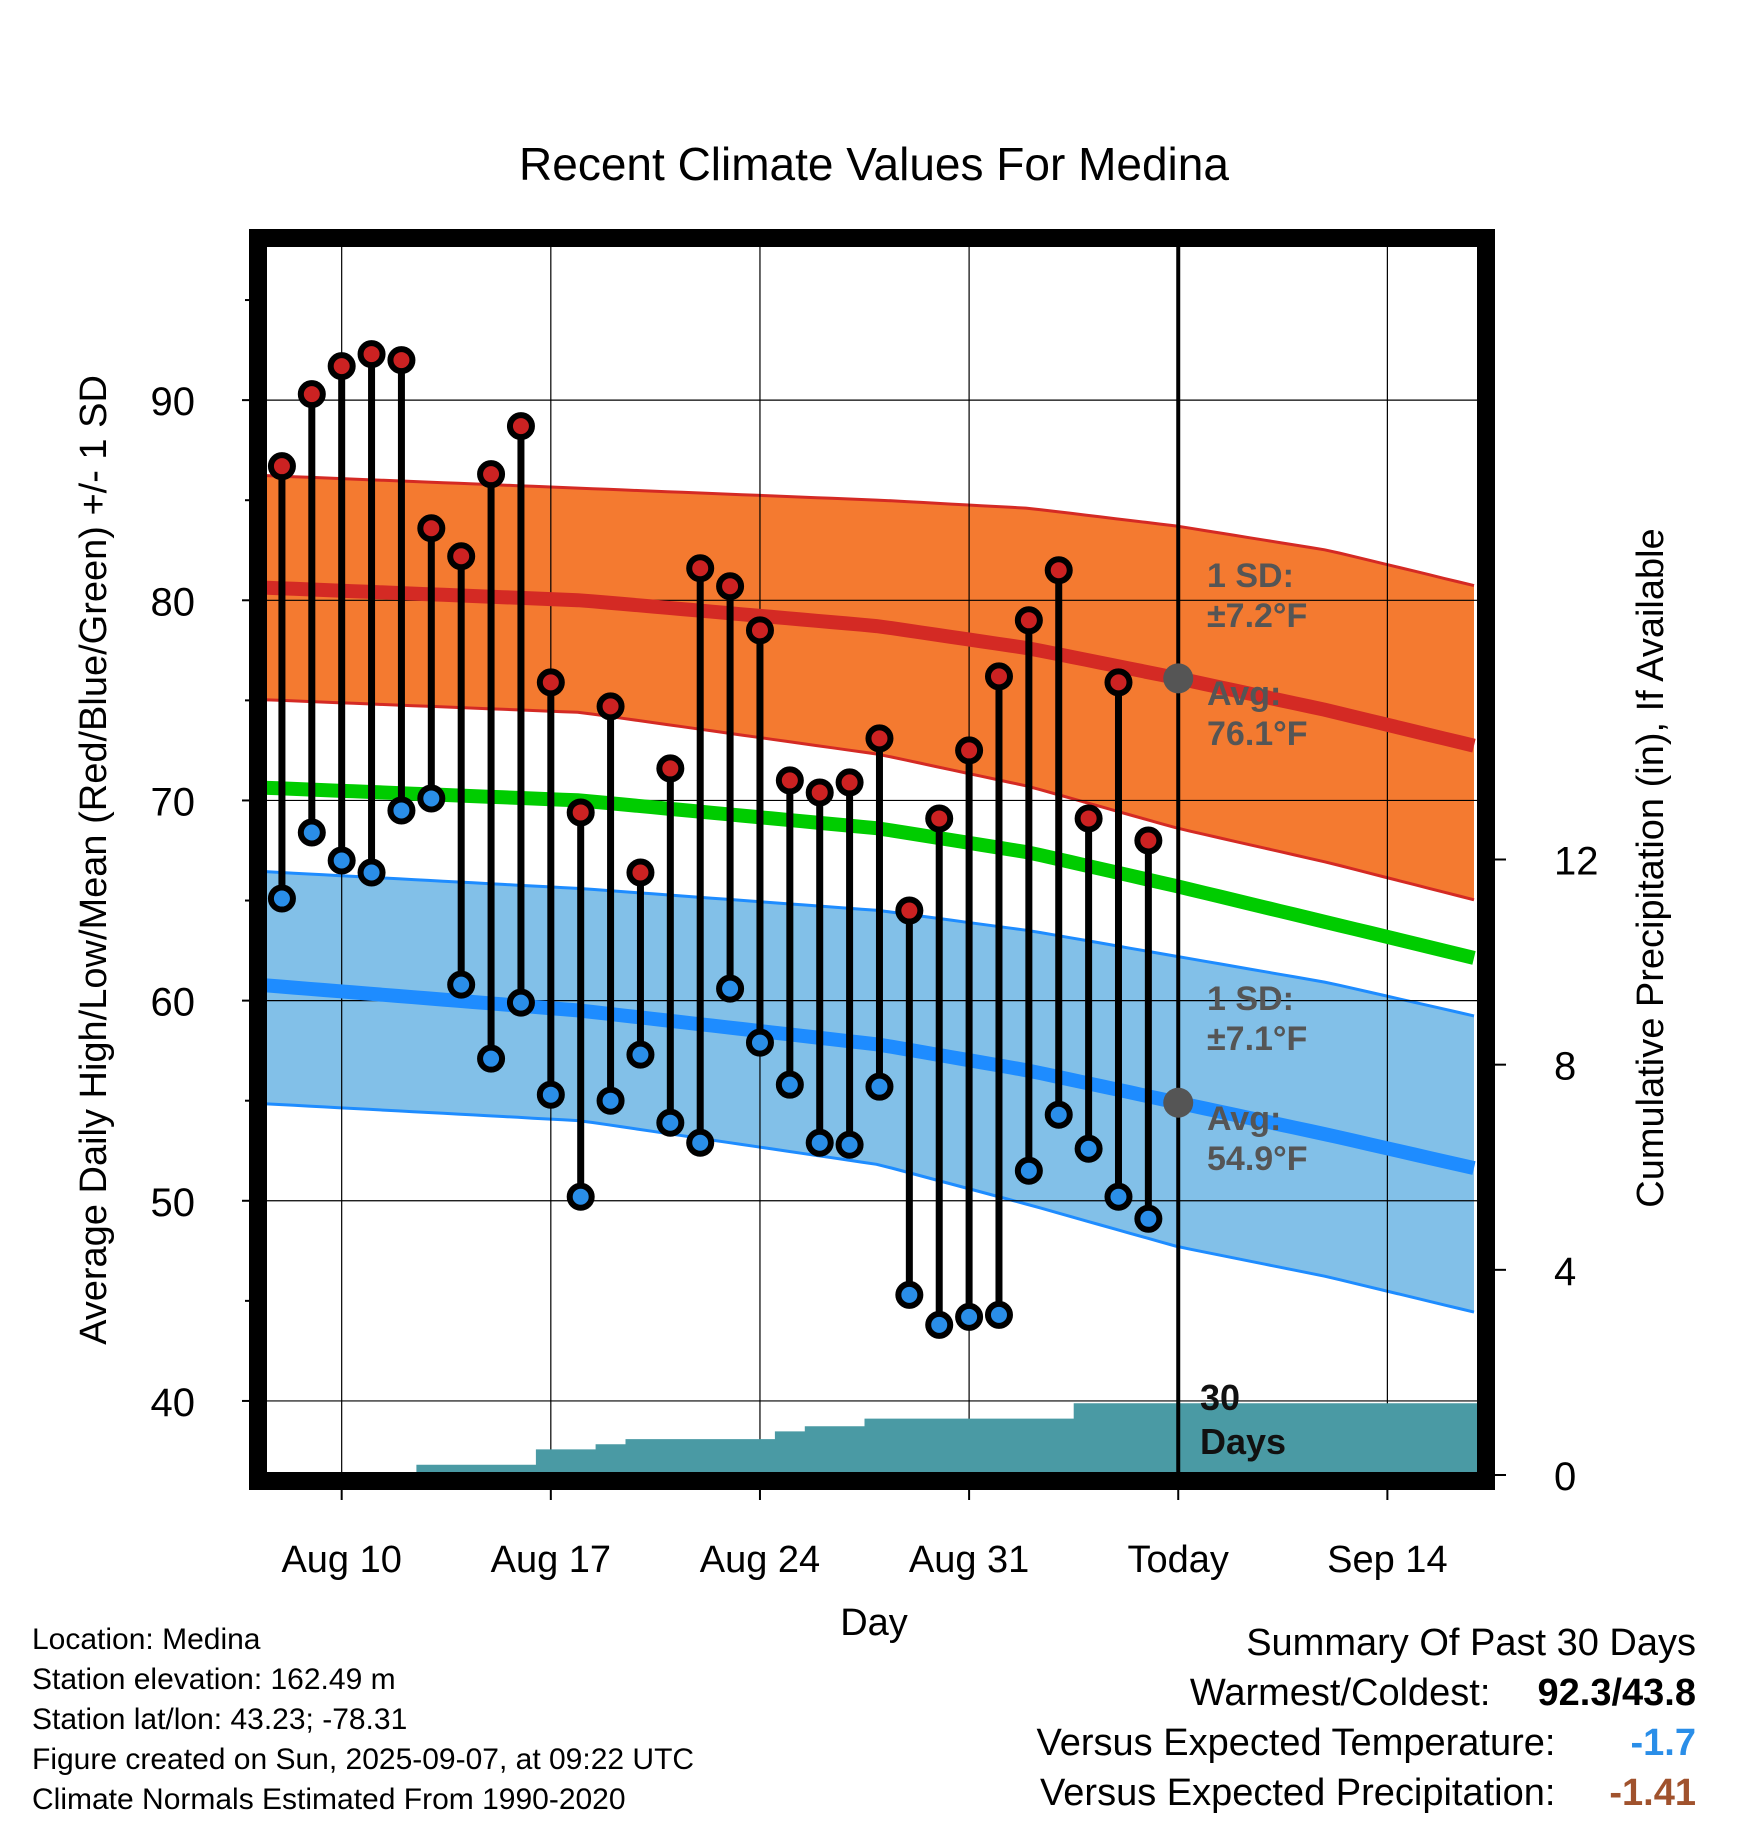 The image size is (1748, 1828). I want to click on y-tick-label: 70, so click(173, 802).